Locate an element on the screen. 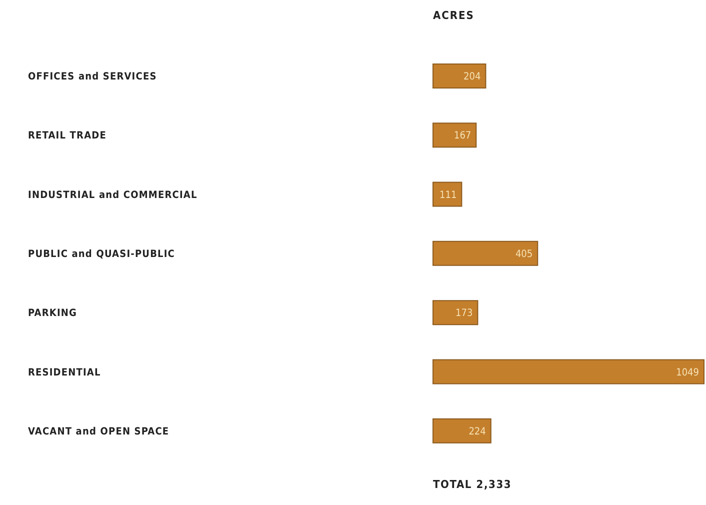 This screenshot has width=706, height=505. text: ACRES is located at coordinates (453, 15).